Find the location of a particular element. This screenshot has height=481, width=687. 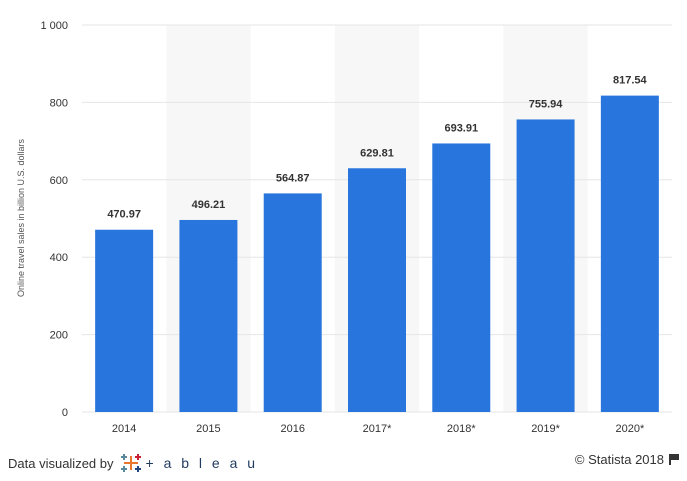

x-tick-label: 2018* is located at coordinates (461, 429).